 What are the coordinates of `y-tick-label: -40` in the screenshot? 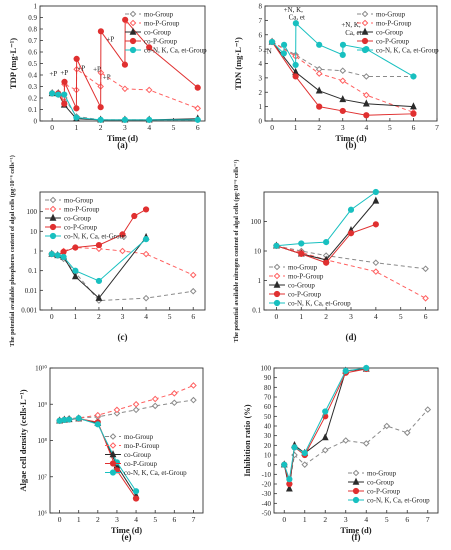 It's located at (267, 504).